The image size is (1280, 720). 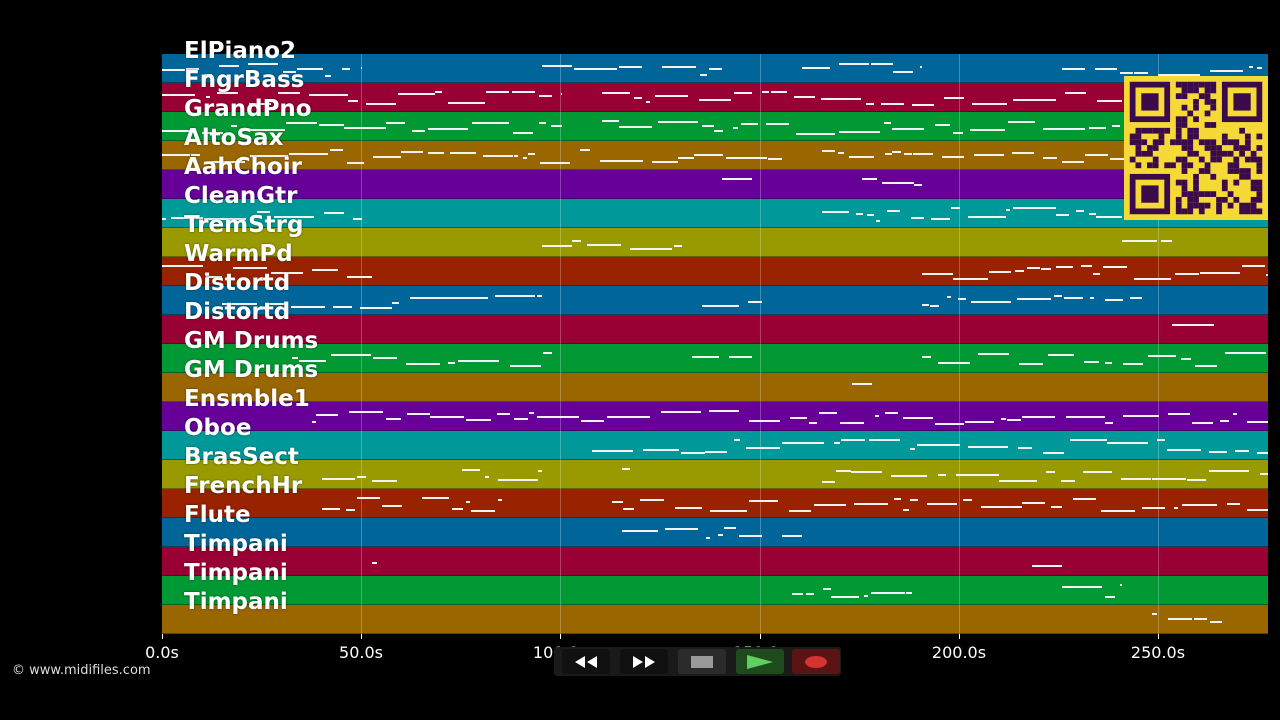 I want to click on stop-icon, so click(x=702, y=661).